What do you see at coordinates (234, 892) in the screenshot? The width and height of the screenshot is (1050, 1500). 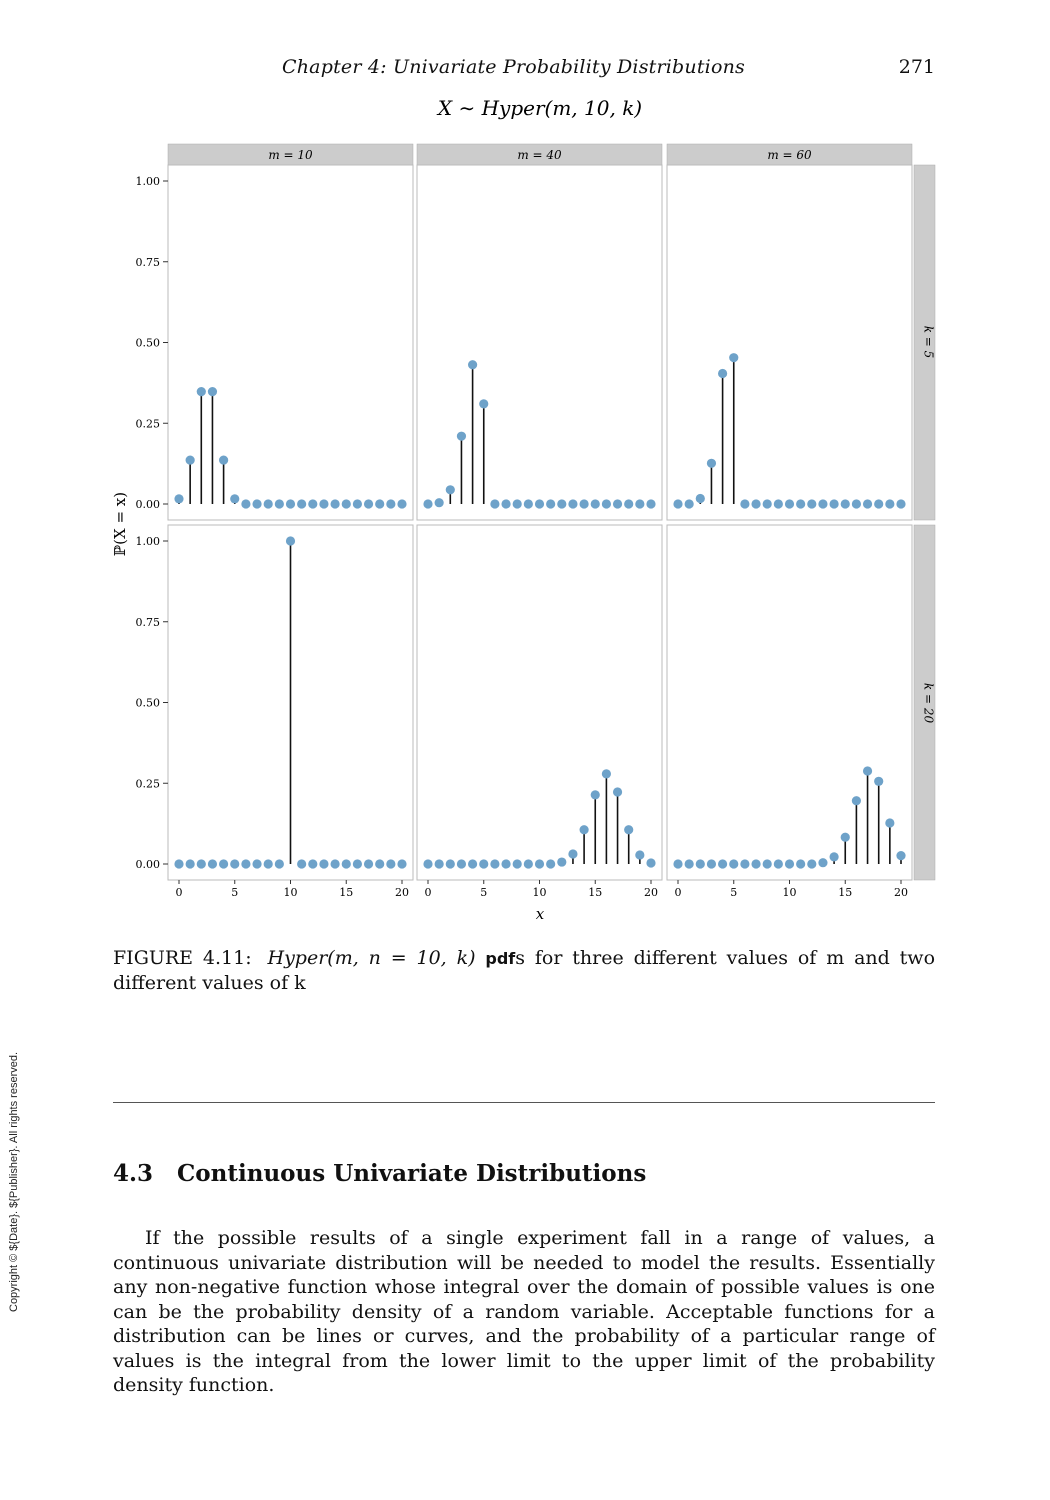 I see `x-tick-label: 5` at bounding box center [234, 892].